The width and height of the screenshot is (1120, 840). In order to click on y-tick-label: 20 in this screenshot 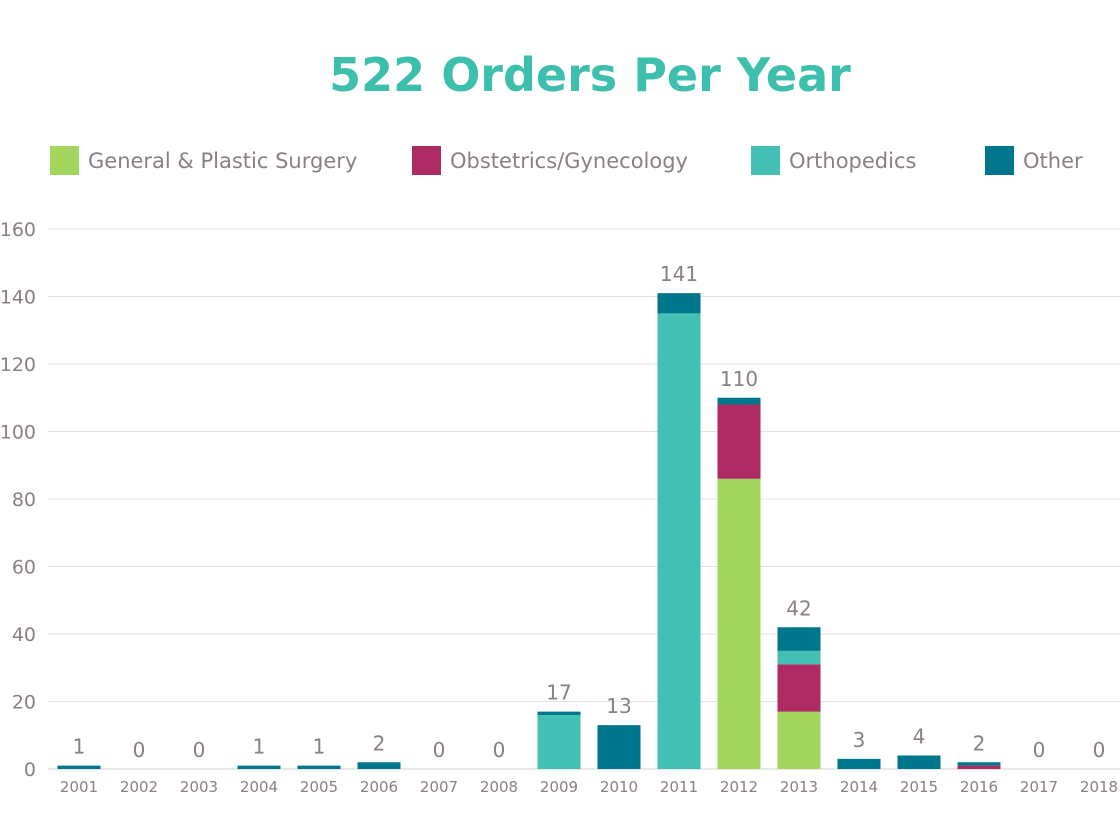, I will do `click(24, 703)`.